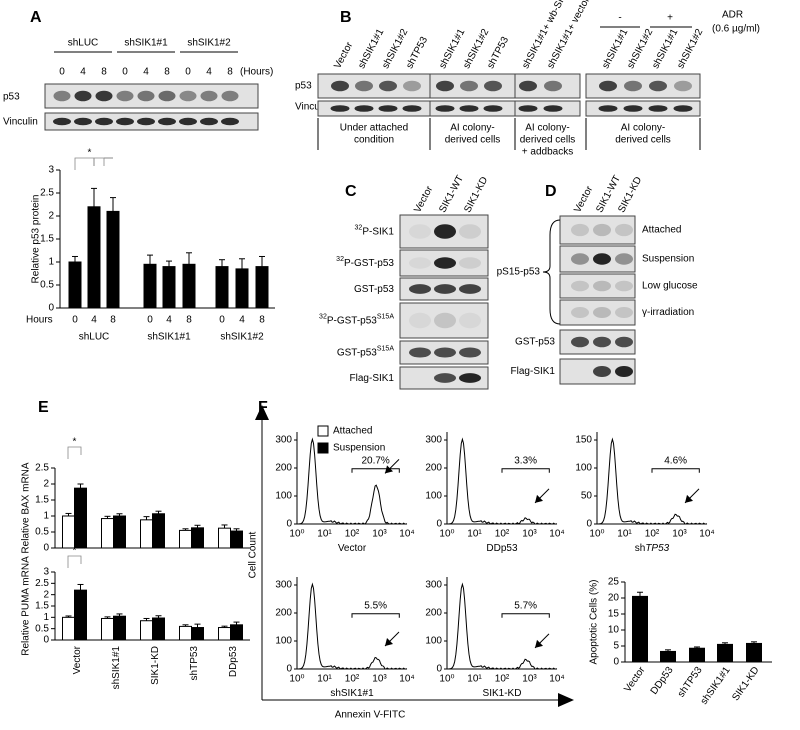 This screenshot has height=730, width=800. I want to click on x-tick-label: Vector, so click(635, 679).